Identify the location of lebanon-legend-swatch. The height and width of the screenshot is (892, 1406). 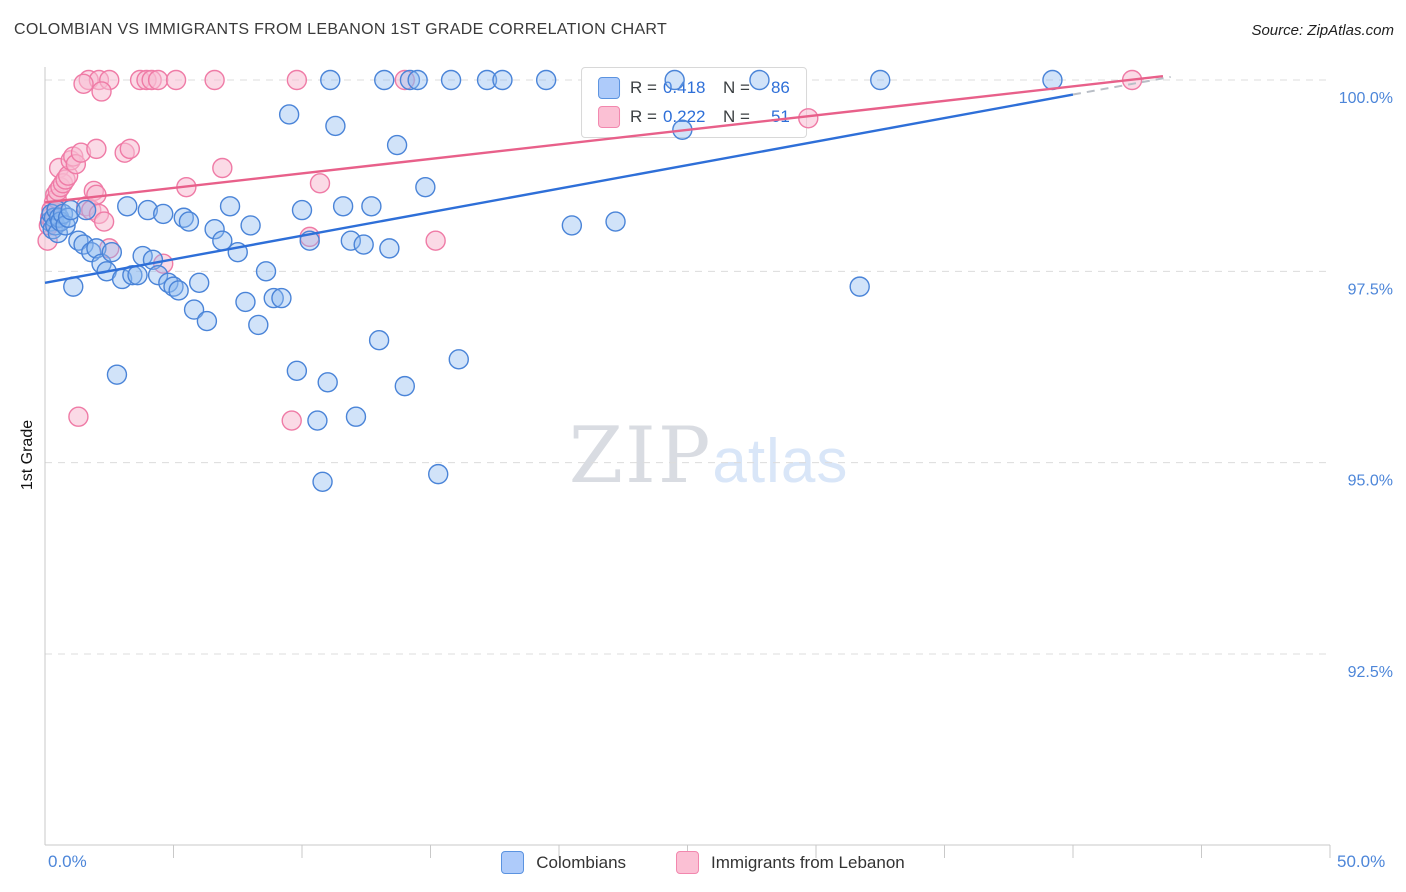
(688, 862).